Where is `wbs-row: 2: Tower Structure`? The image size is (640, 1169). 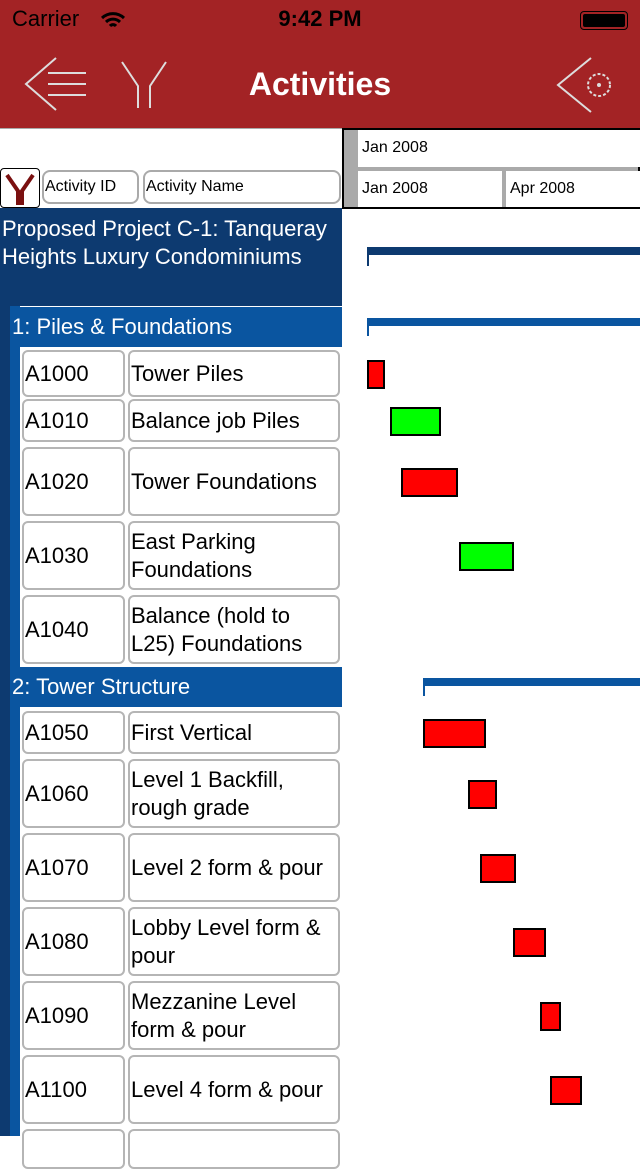 wbs-row: 2: Tower Structure is located at coordinates (176, 687).